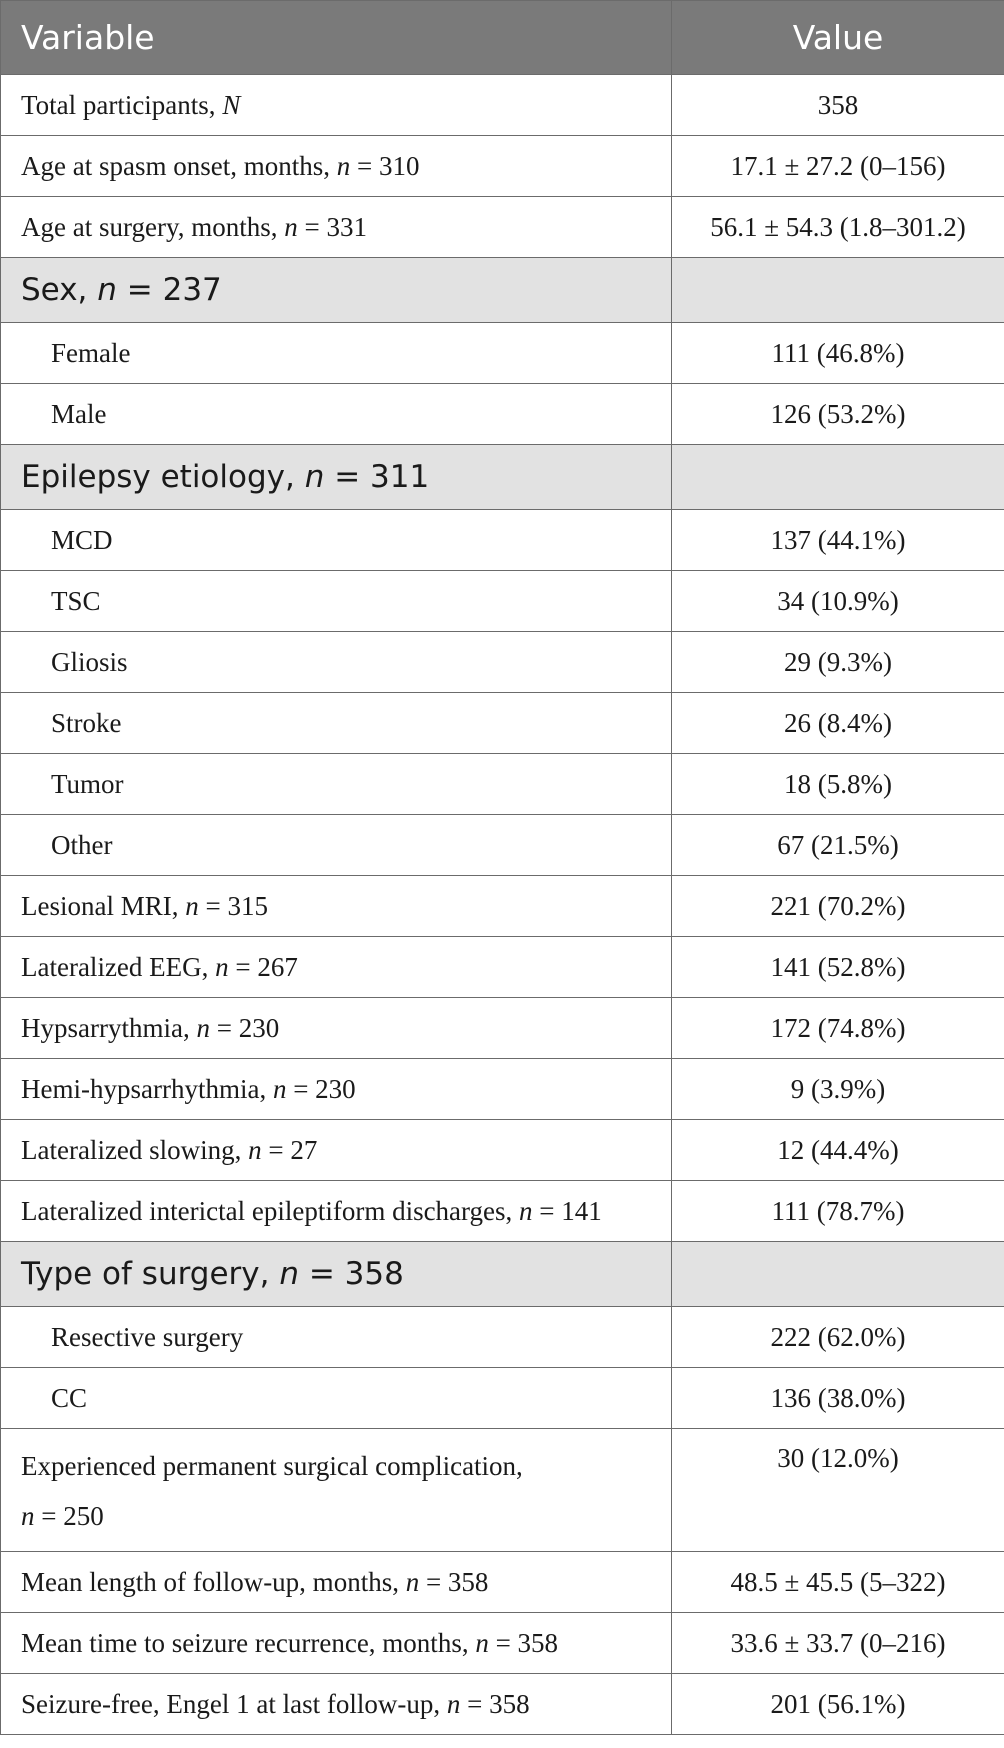  Describe the element at coordinates (336, 1089) in the screenshot. I see `row-label: Hemi-hypsarrhythmia, n = 230` at that location.